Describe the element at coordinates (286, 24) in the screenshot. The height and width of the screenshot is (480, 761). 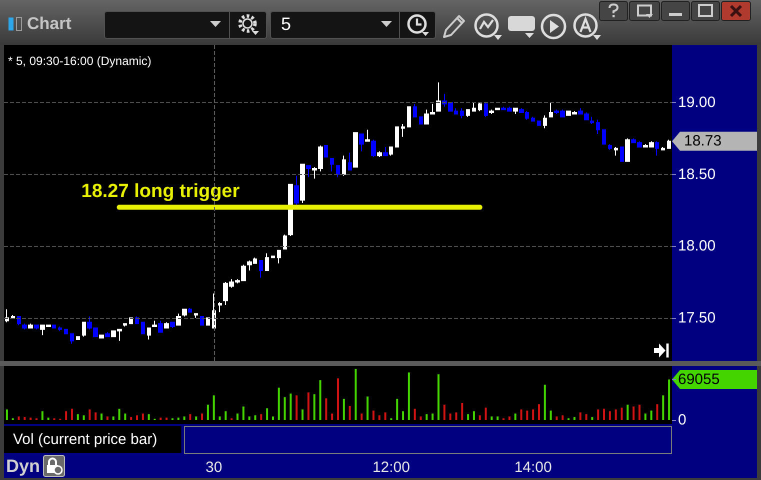
I see `text: 5` at that location.